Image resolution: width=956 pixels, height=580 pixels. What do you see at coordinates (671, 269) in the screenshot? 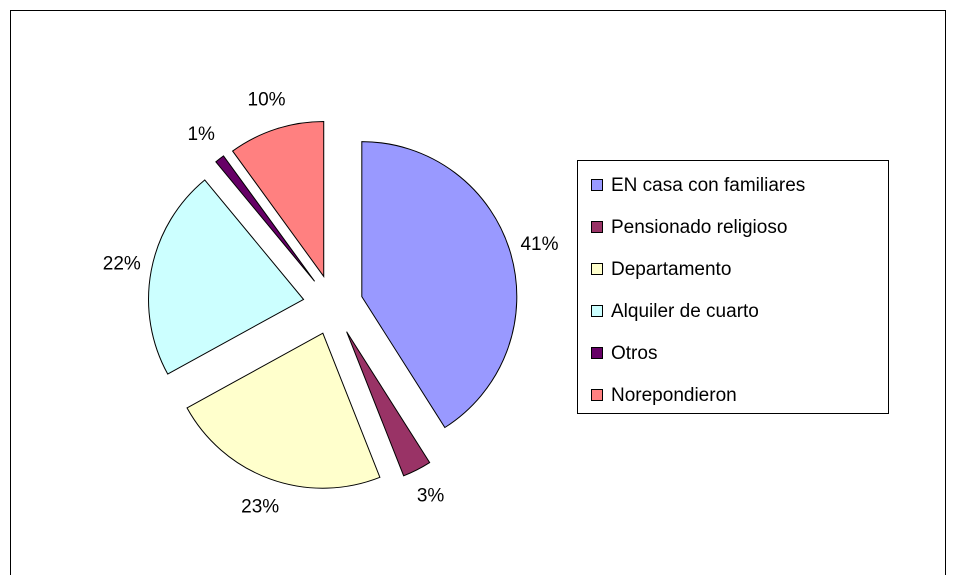
I see `legend-label: Departamento` at bounding box center [671, 269].